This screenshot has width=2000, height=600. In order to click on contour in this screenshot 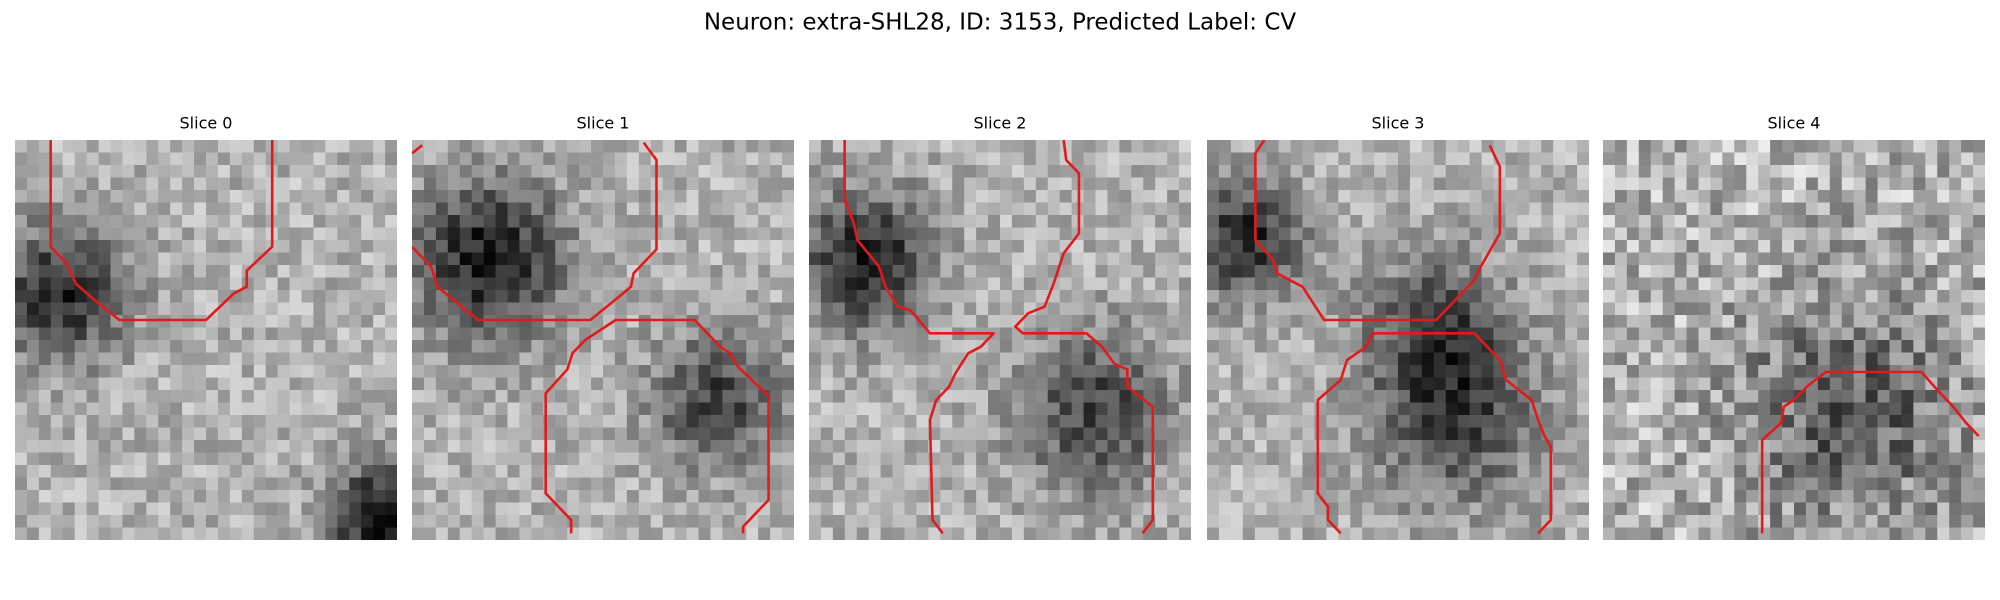, I will do `click(657, 426)`.